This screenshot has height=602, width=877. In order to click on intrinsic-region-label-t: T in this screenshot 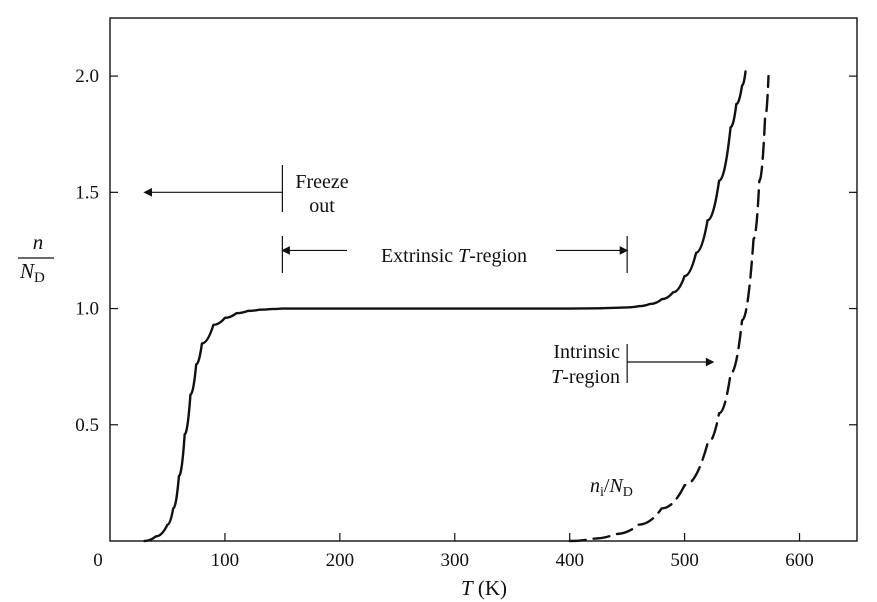, I will do `click(557, 377)`.